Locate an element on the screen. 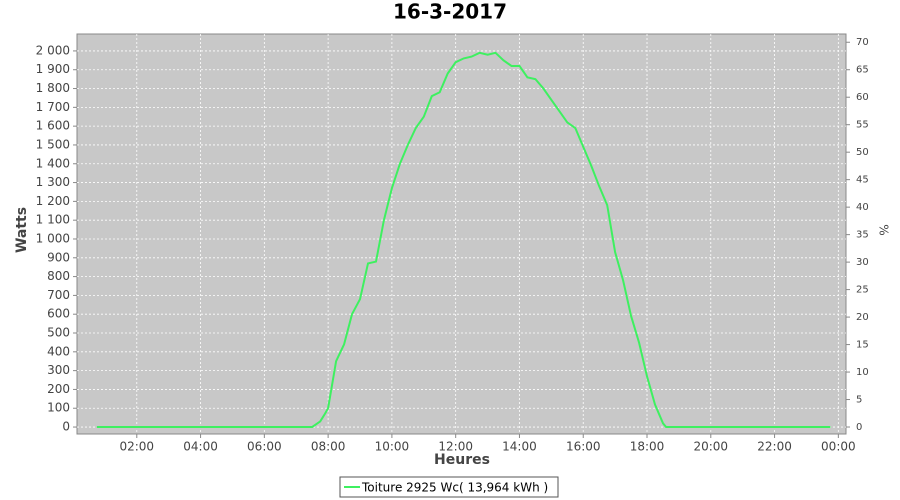 This screenshot has height=500, width=900. y2-tick-label: 25 is located at coordinates (862, 290).